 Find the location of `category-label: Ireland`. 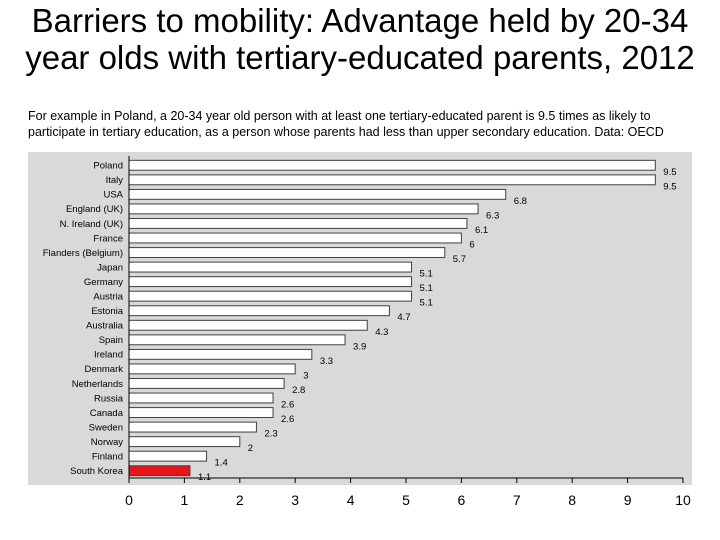

category-label: Ireland is located at coordinates (108, 355).